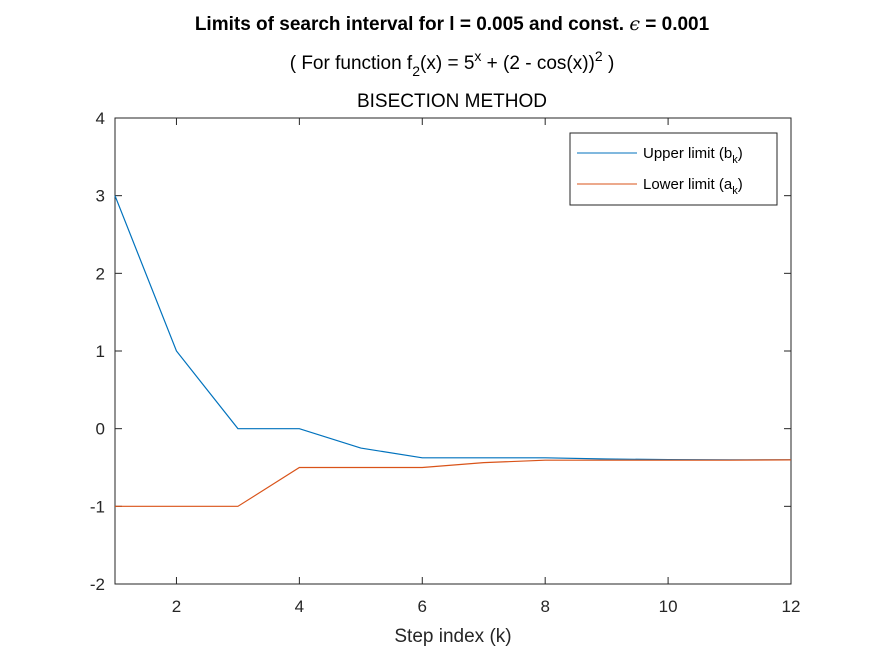  What do you see at coordinates (599, 56) in the screenshot?
I see `subtitle-part-5: 2` at bounding box center [599, 56].